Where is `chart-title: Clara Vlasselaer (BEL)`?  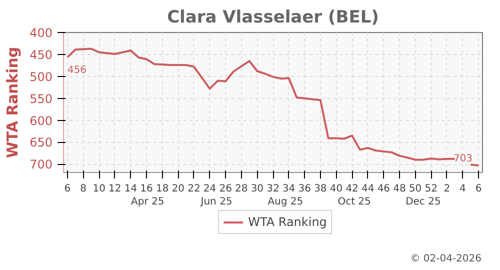
chart-title: Clara Vlasselaer (BEL) is located at coordinates (273, 18).